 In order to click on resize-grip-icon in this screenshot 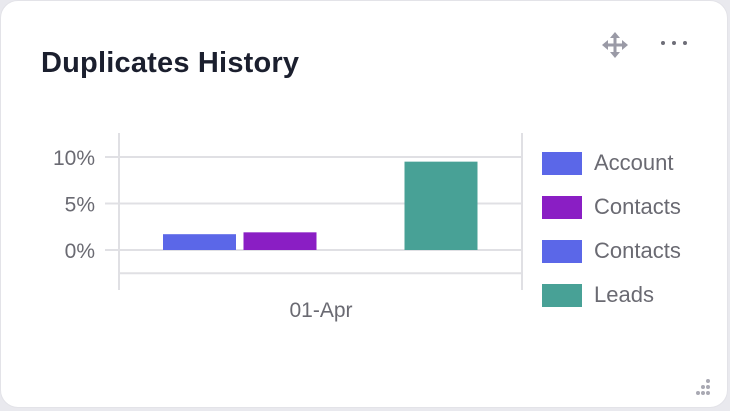, I will do `click(704, 386)`.